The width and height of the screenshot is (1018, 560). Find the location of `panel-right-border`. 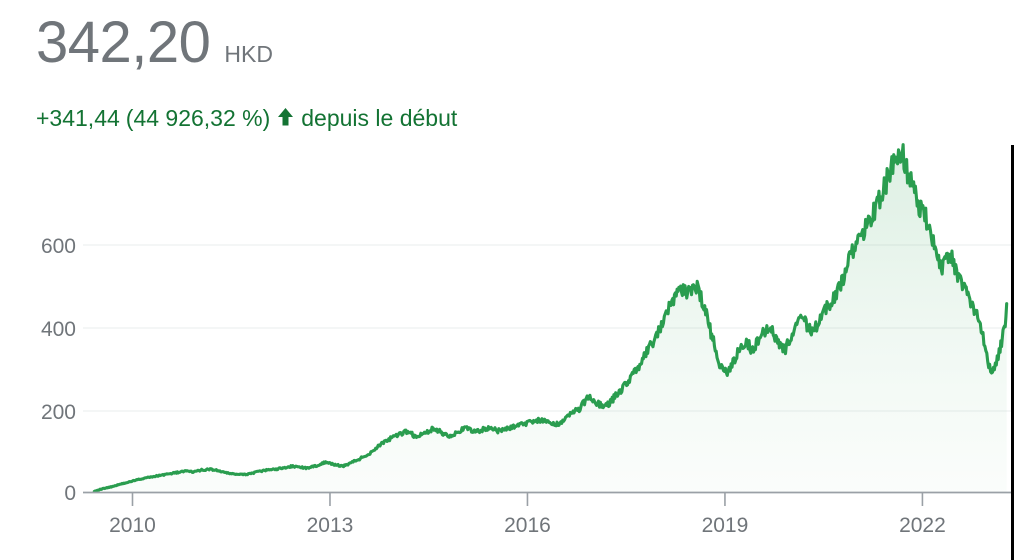

panel-right-border is located at coordinates (1012, 352).